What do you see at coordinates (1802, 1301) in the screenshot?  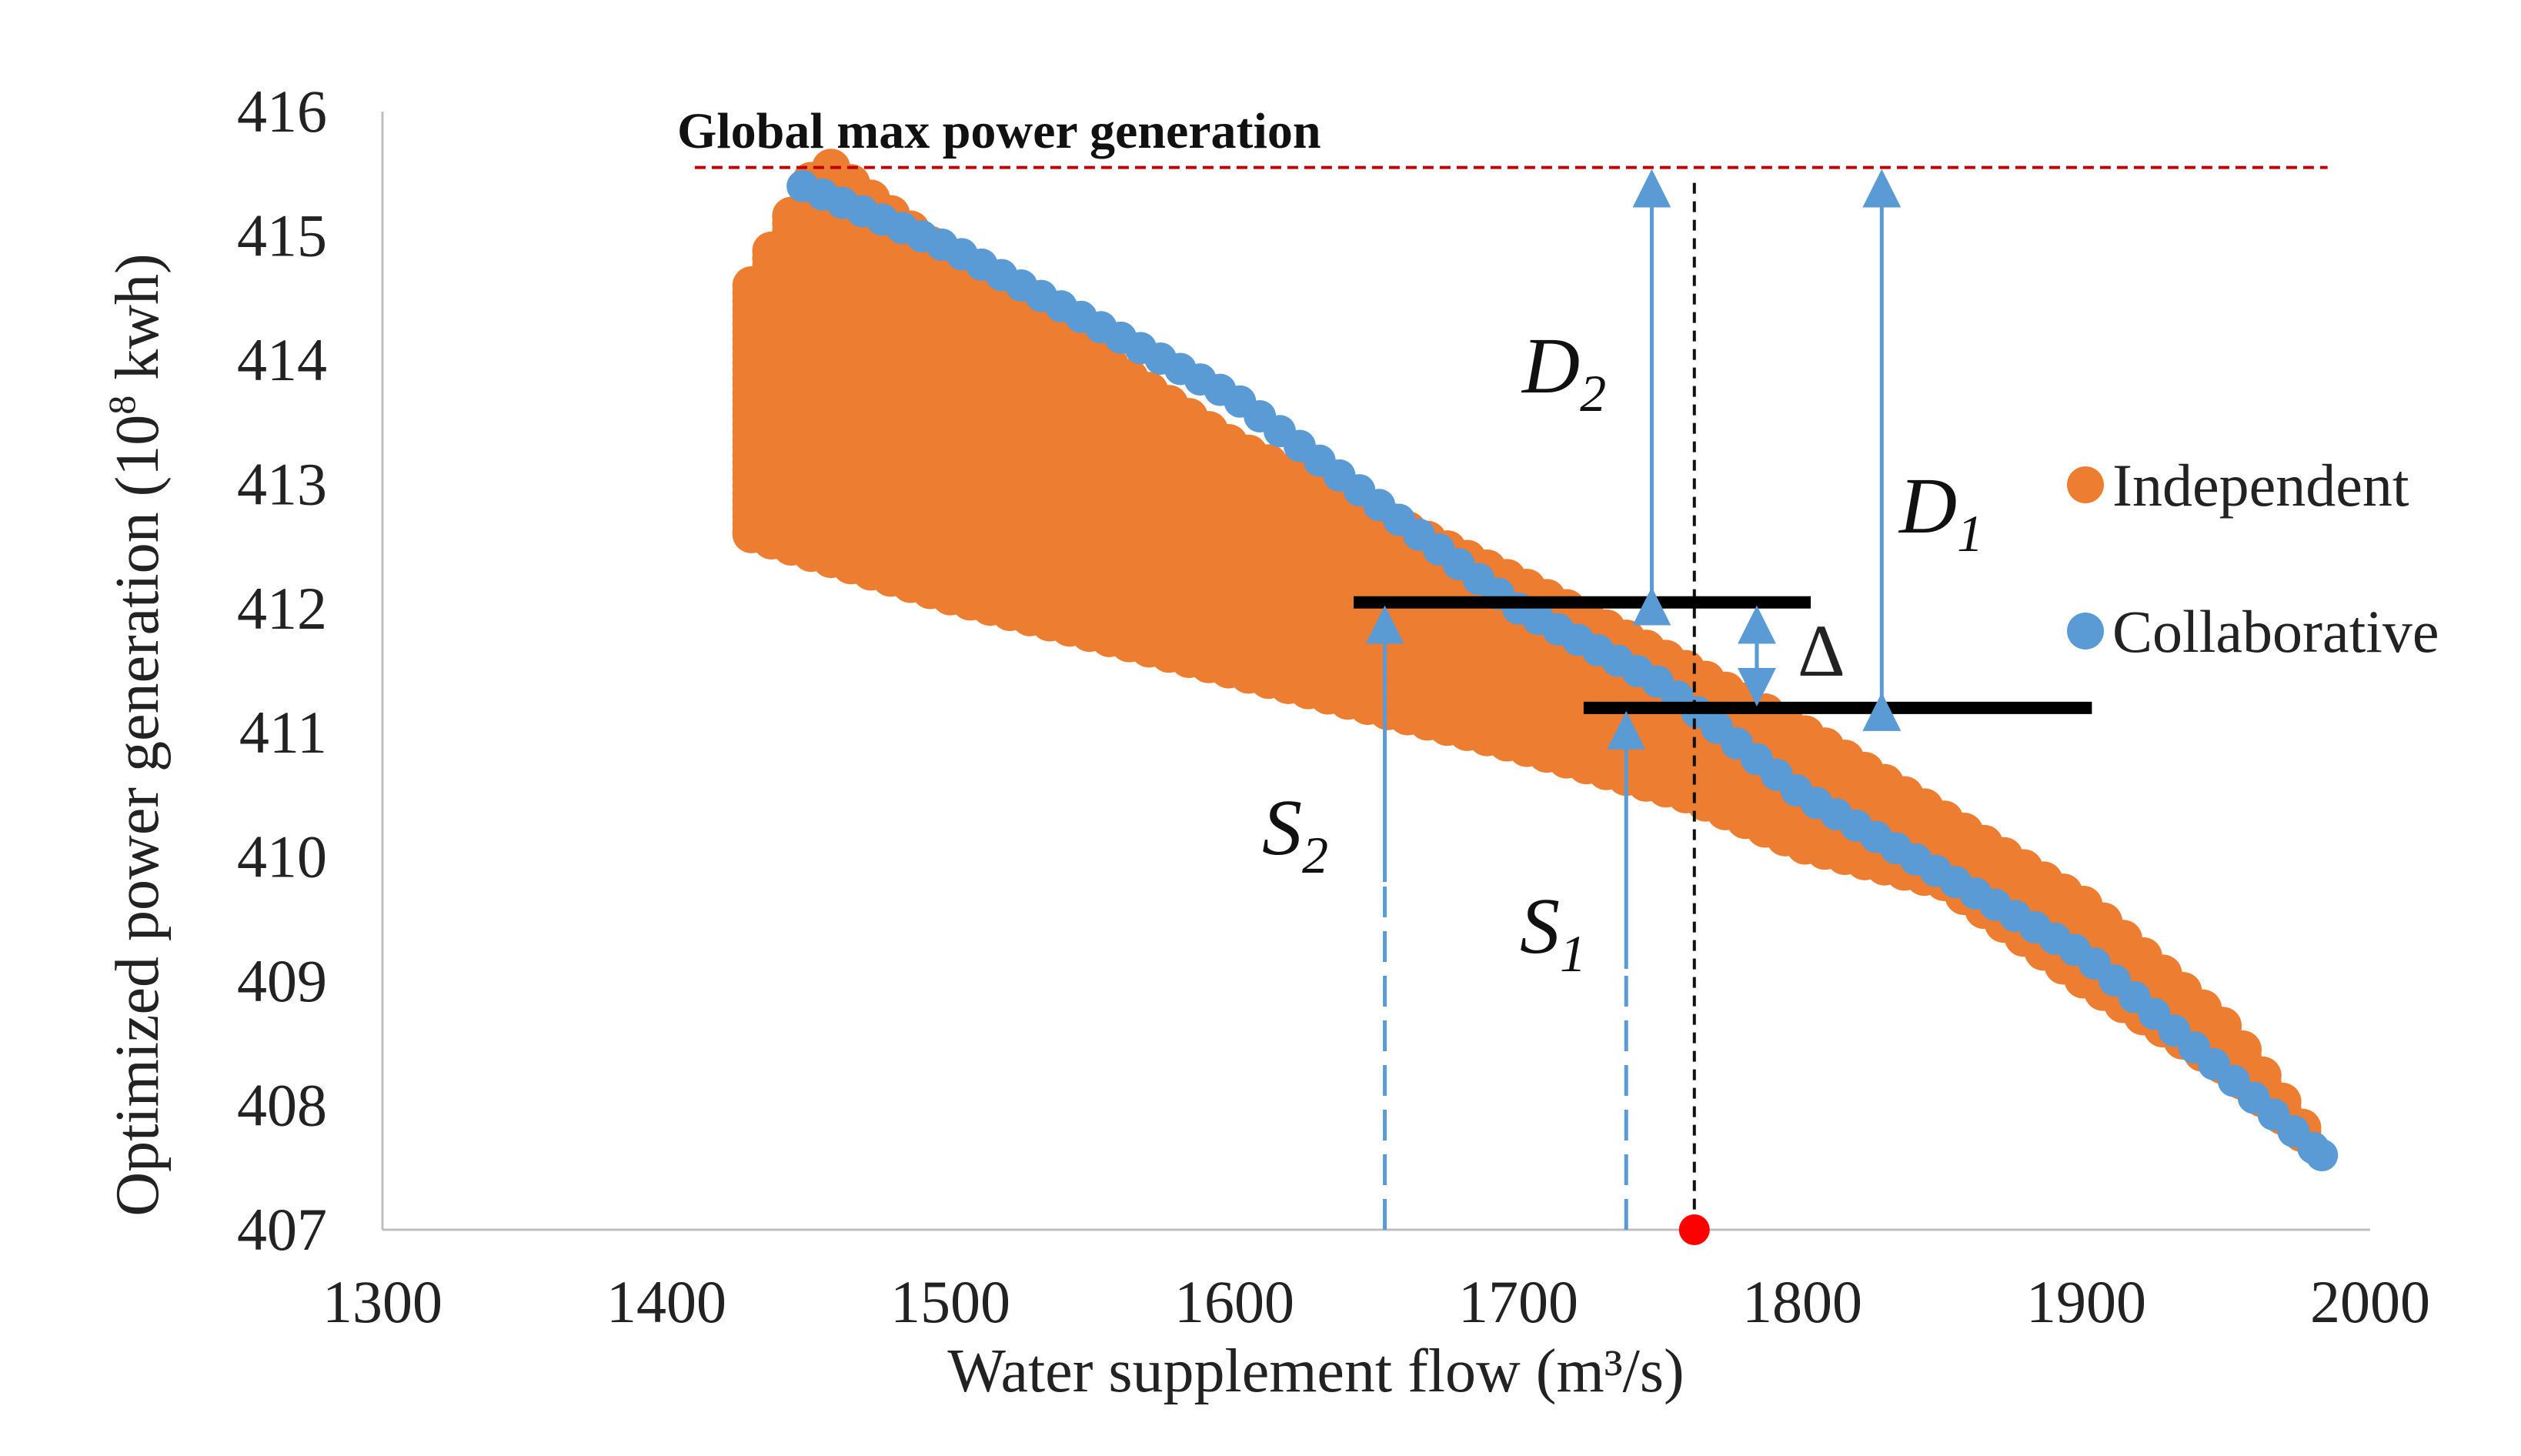 I see `x-tick-label: 1800` at bounding box center [1802, 1301].